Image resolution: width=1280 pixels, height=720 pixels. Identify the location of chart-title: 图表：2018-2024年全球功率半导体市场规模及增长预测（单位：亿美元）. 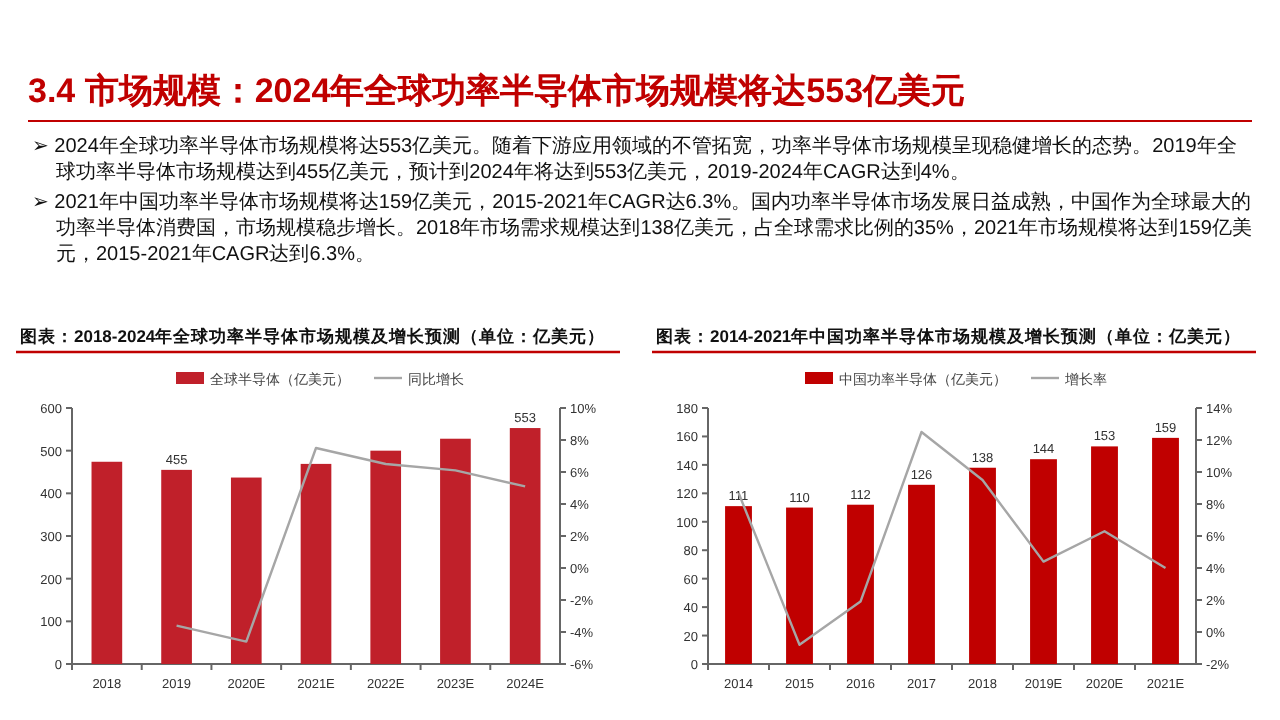
(313, 336).